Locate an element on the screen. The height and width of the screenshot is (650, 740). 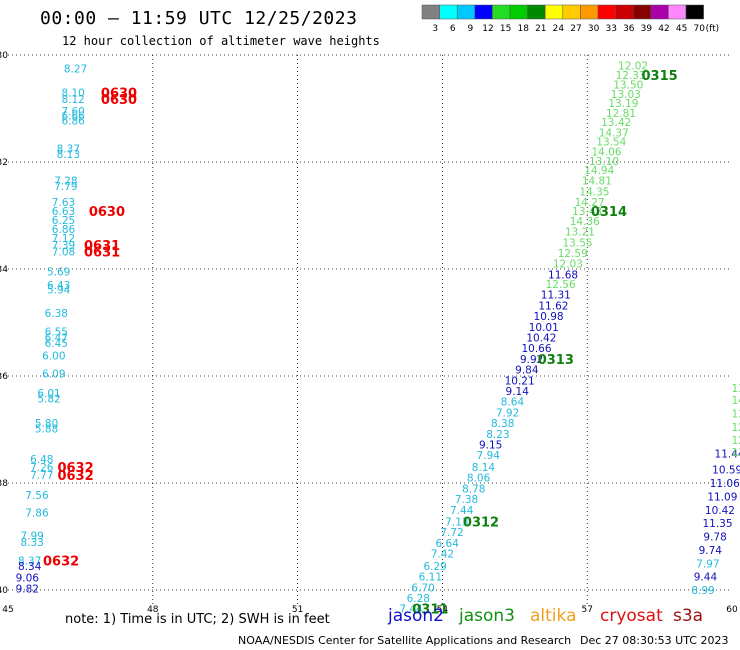
wave-height-value: 8.38 is located at coordinates (502, 424).